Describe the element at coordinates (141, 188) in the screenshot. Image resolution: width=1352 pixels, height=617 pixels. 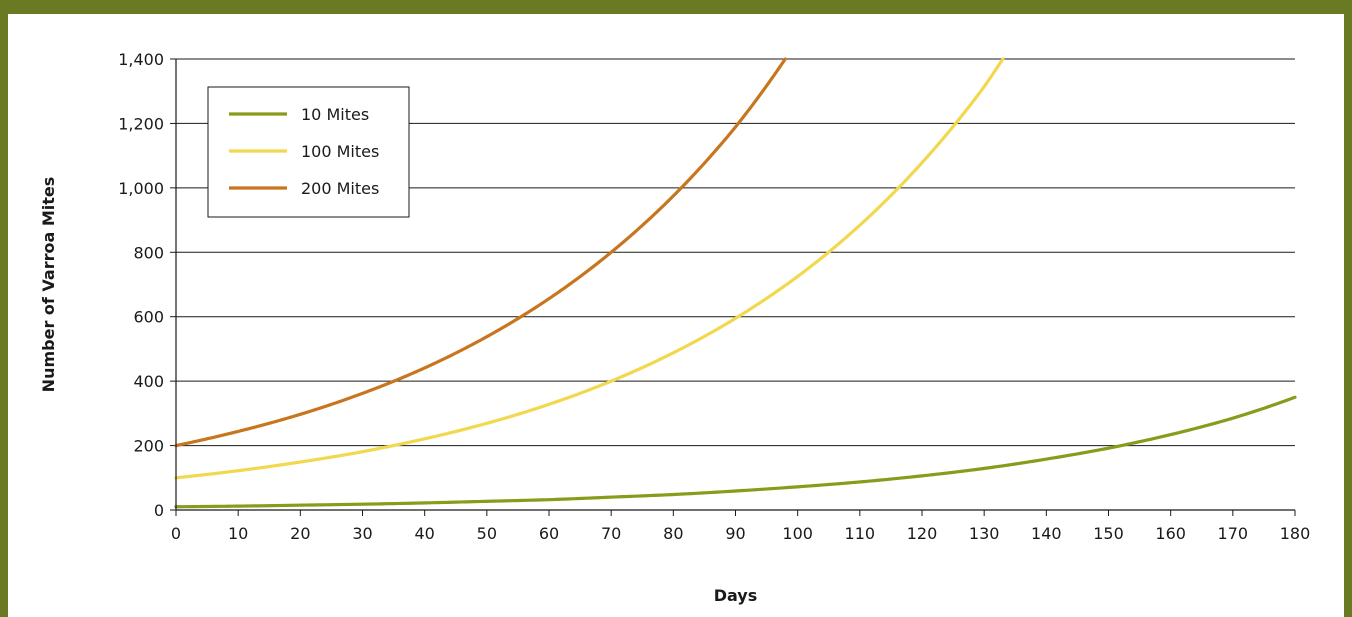
I see `y-tick-label-1000: 1,000` at that location.